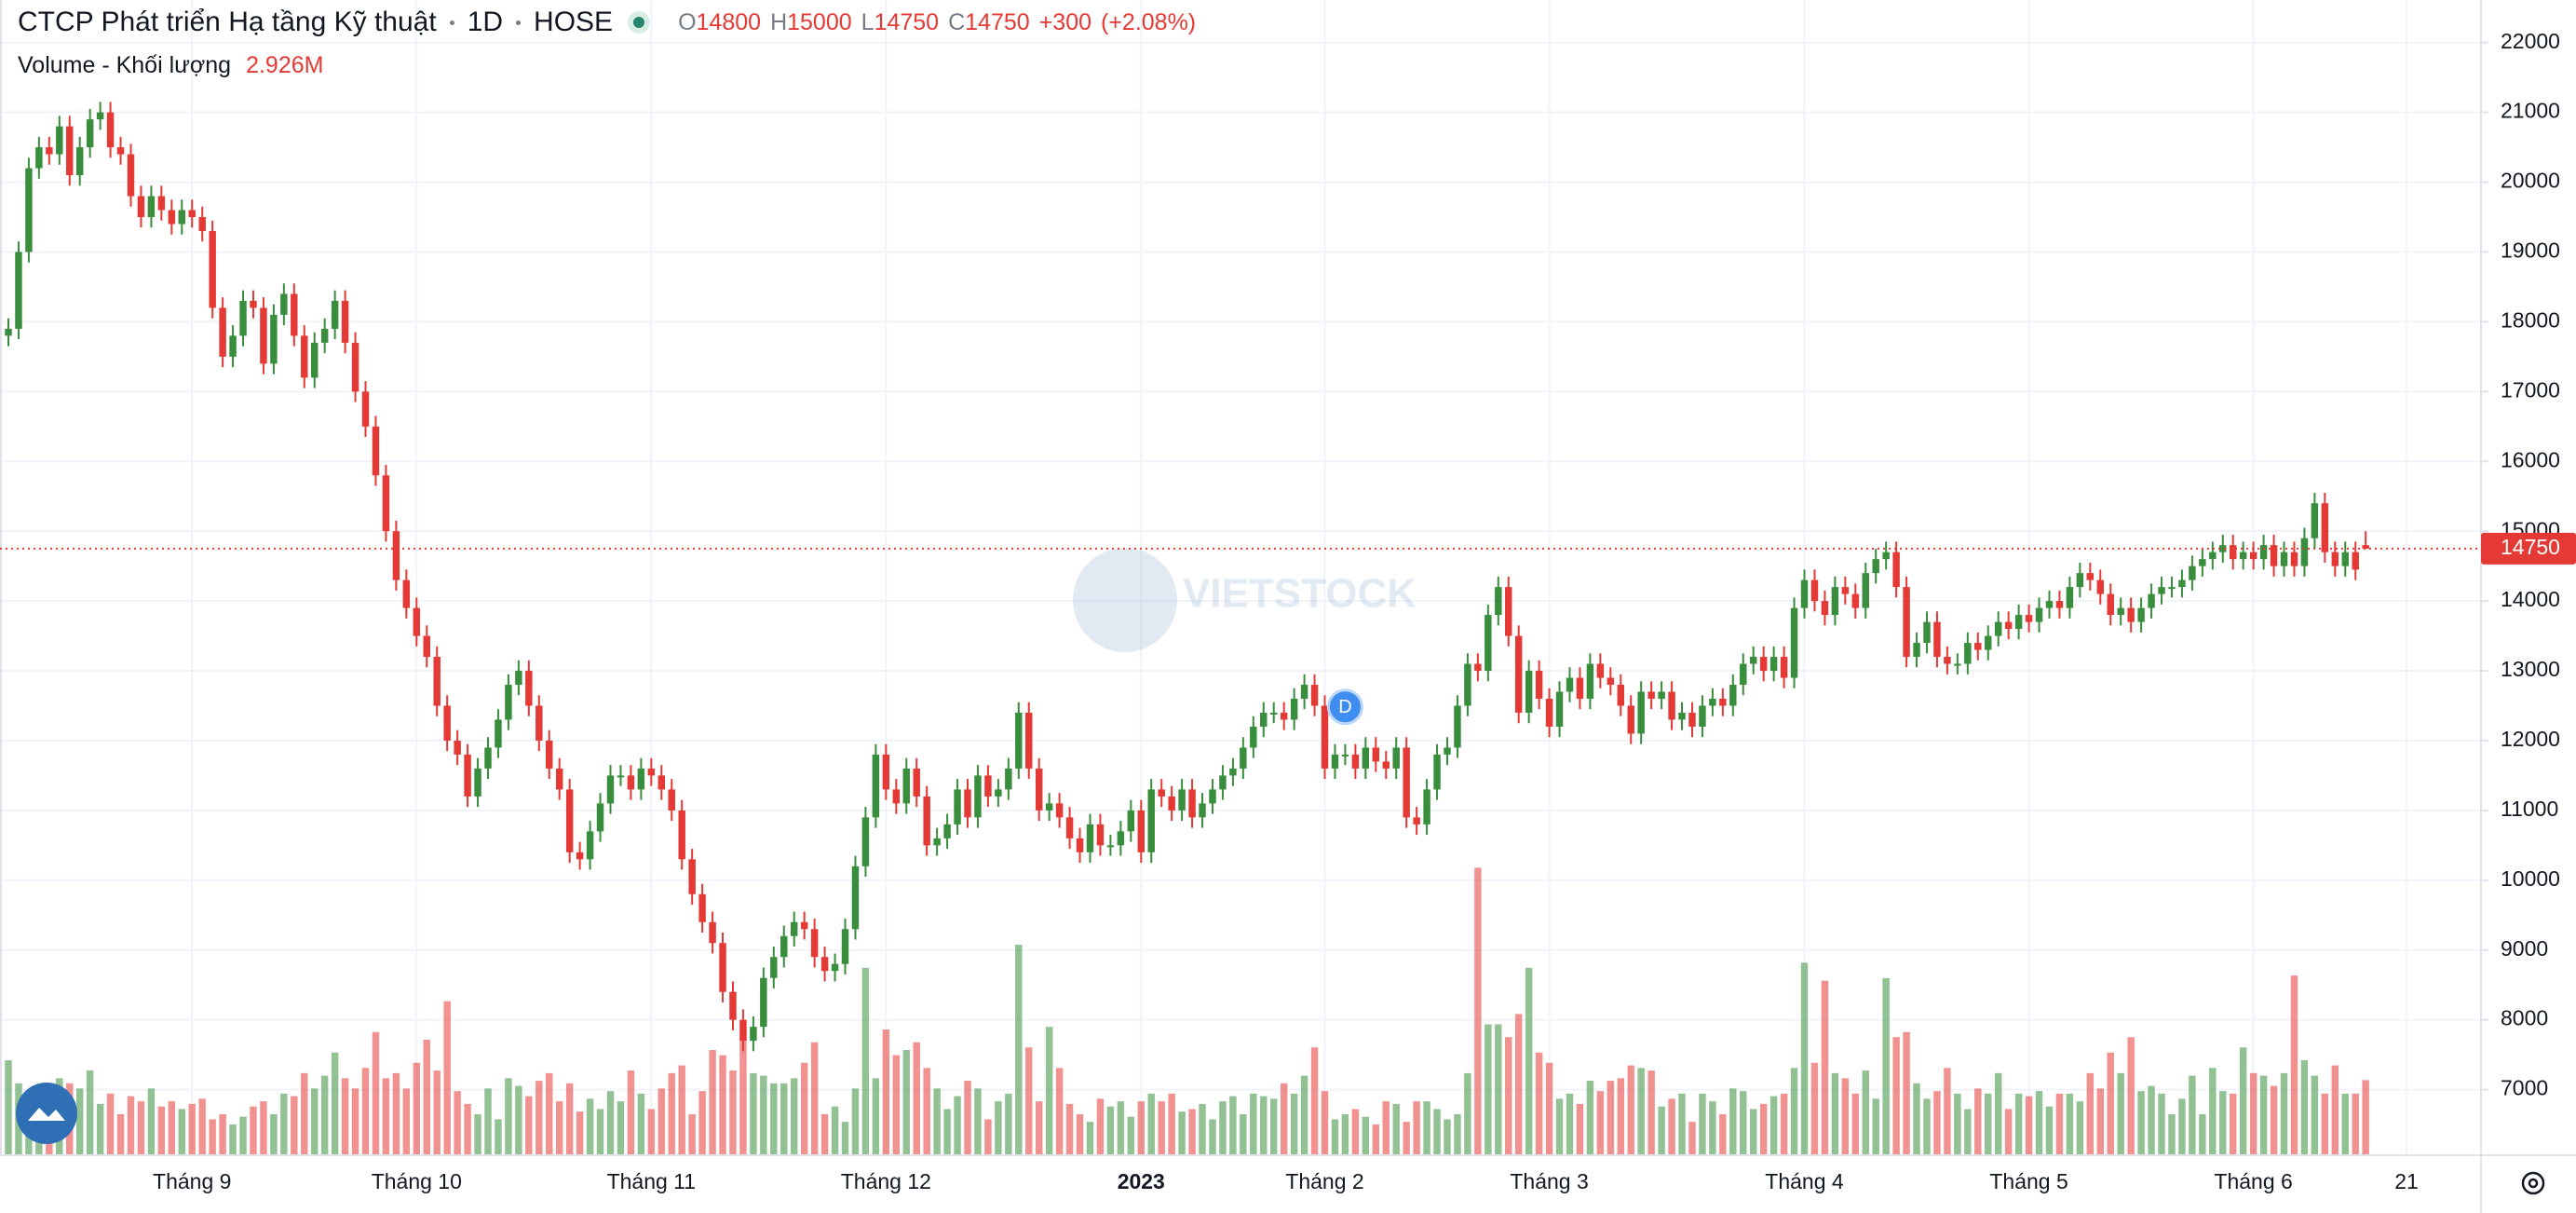 This screenshot has width=2576, height=1213. I want to click on x-tick-label: Tháng 6, so click(2253, 1181).